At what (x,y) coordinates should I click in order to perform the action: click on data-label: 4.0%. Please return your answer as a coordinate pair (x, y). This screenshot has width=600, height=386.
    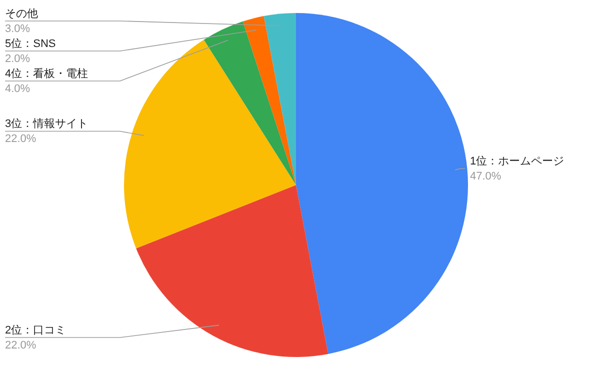
    Looking at the image, I should click on (17, 89).